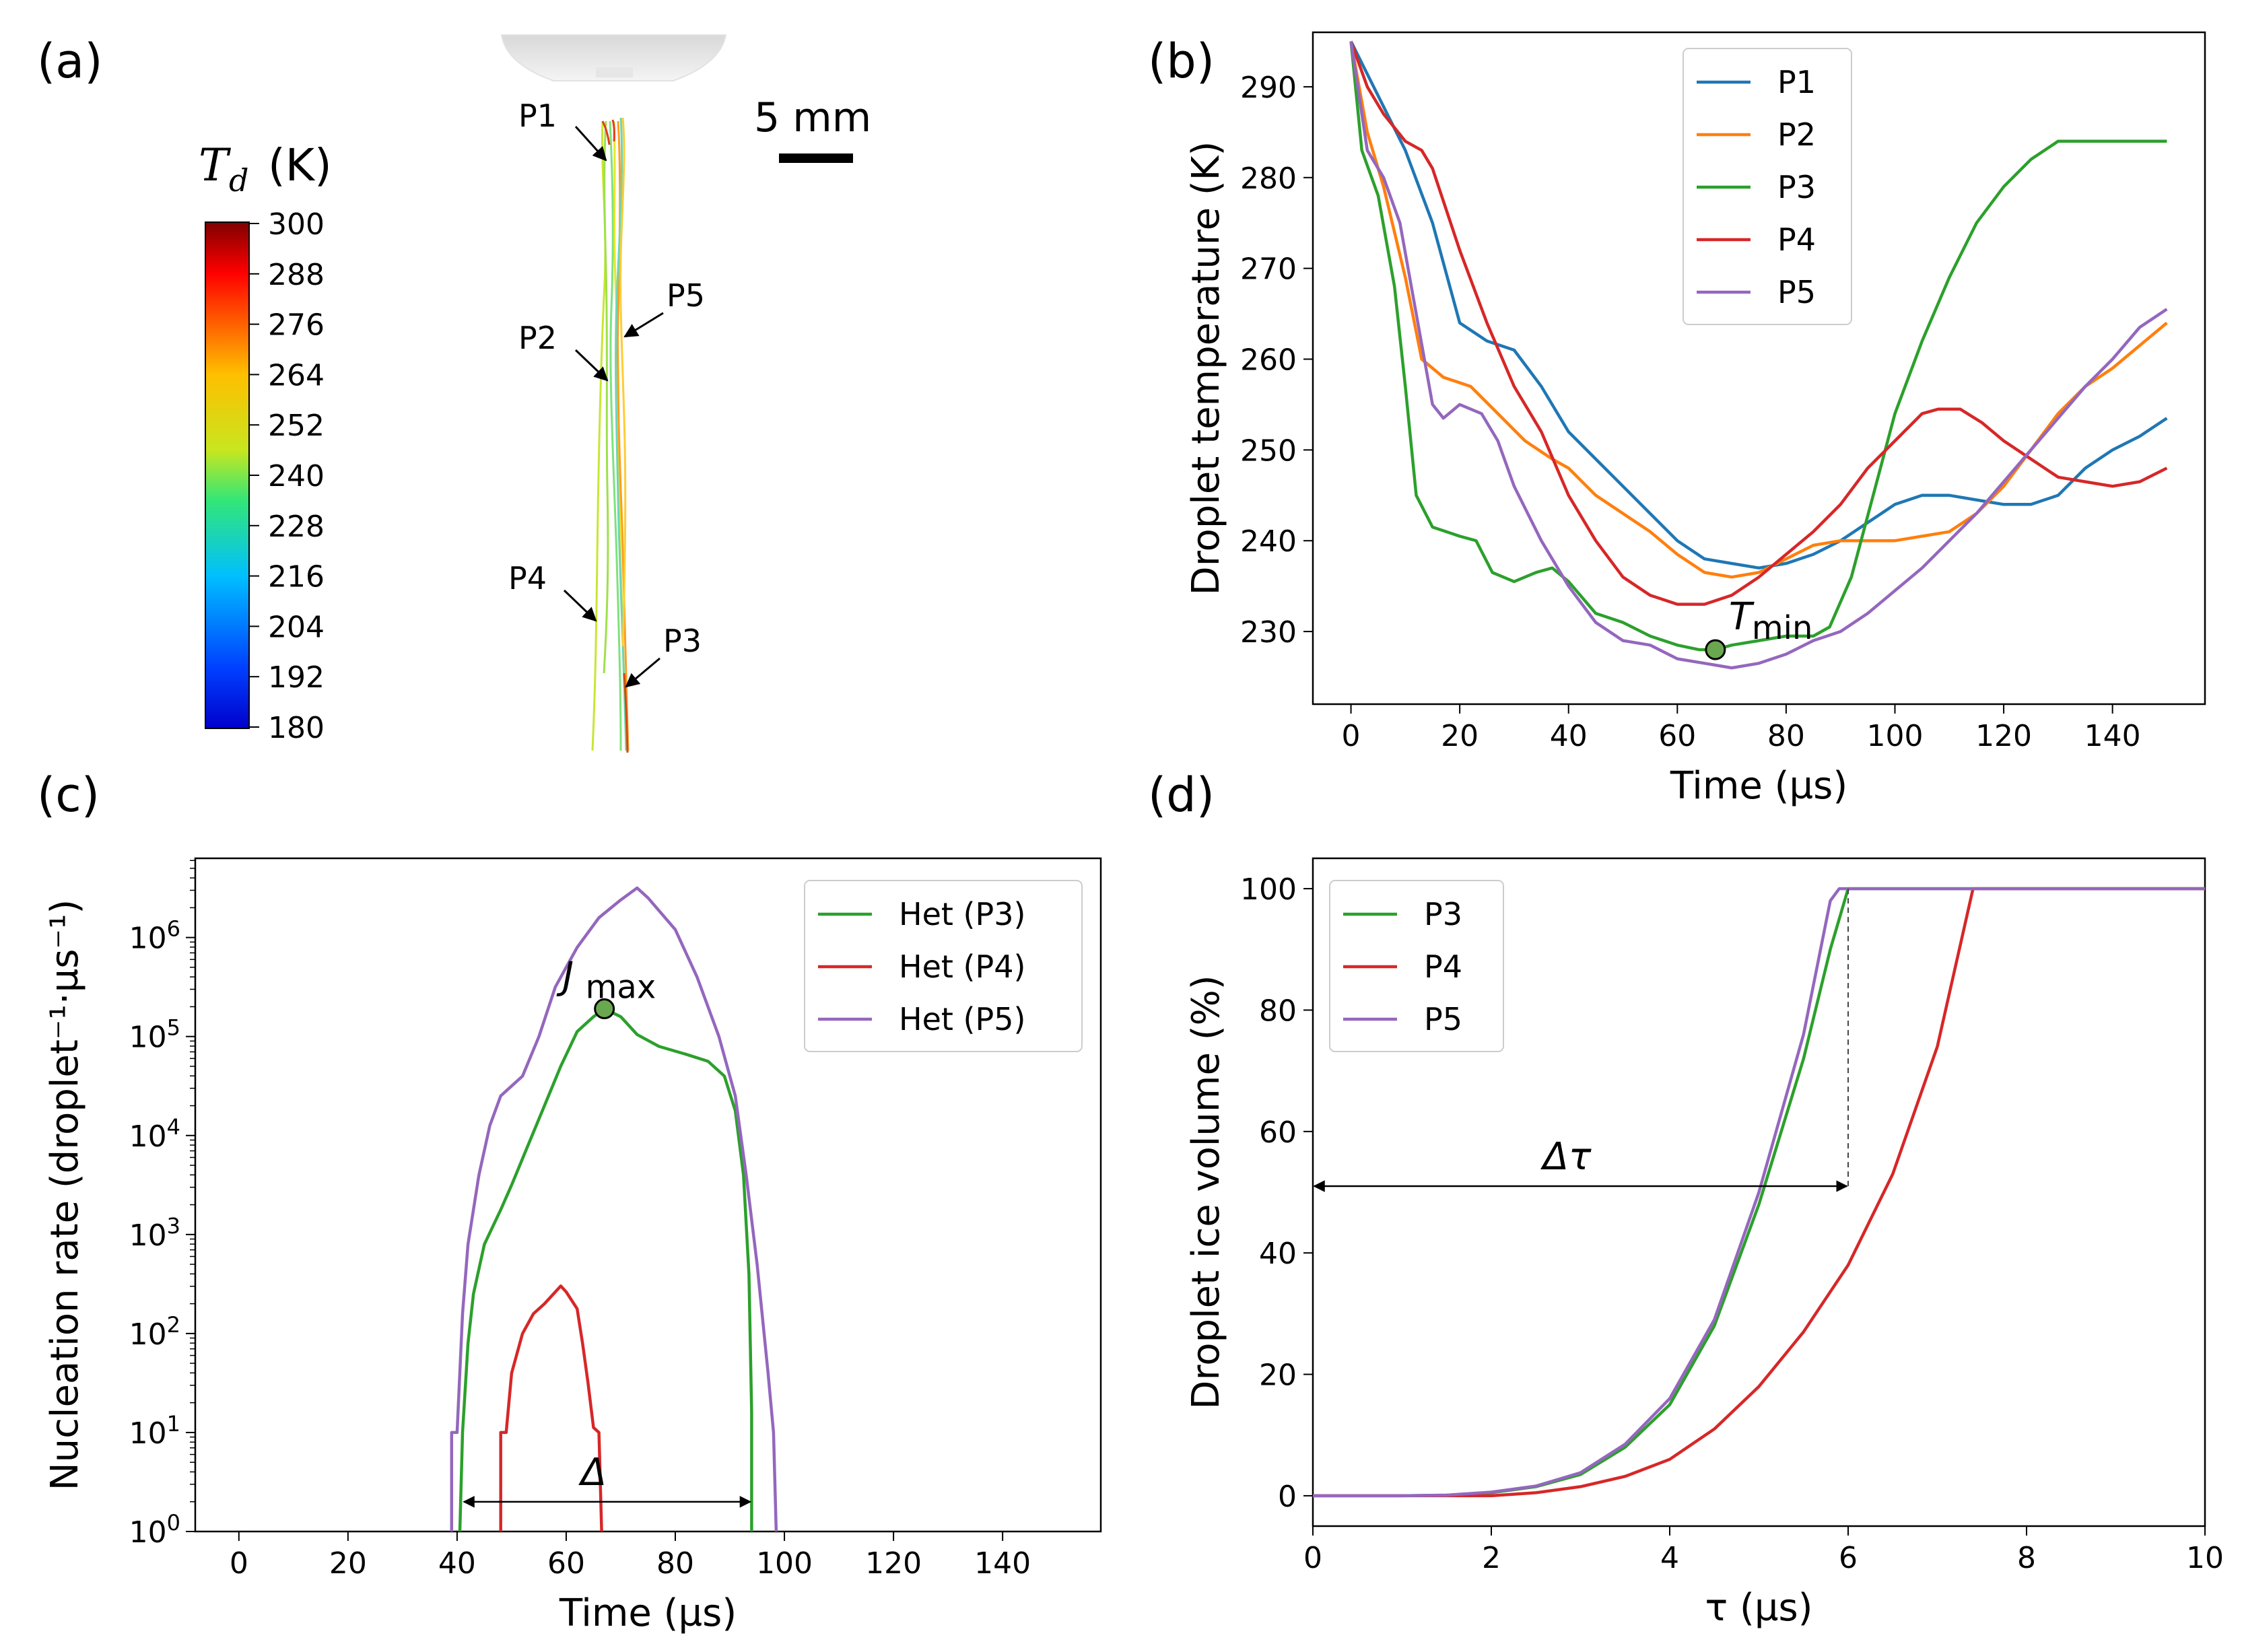 The image size is (2242, 1652). Describe the element at coordinates (1796, 292) in the screenshot. I see `legend-label: P5` at that location.